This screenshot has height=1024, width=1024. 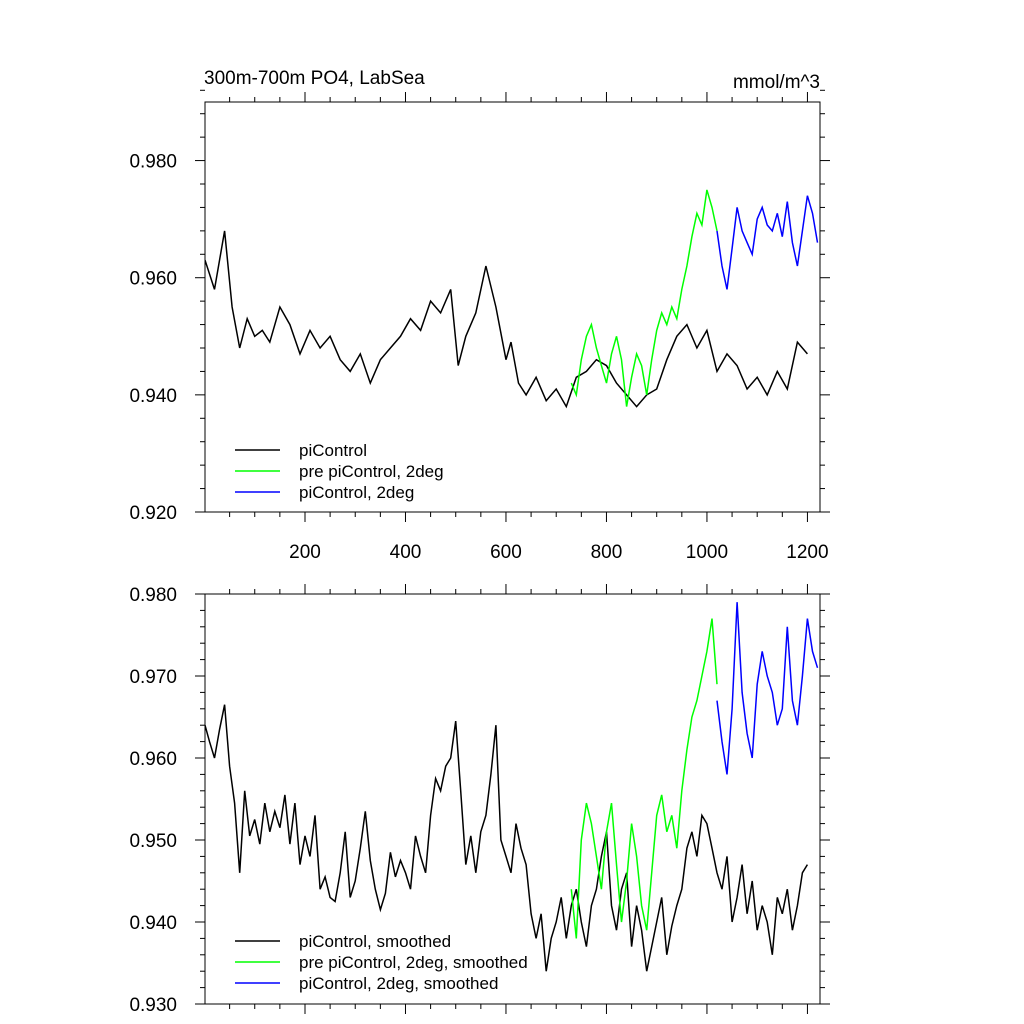 What do you see at coordinates (375, 941) in the screenshot?
I see `legend-label-0: piControl, smoothed` at bounding box center [375, 941].